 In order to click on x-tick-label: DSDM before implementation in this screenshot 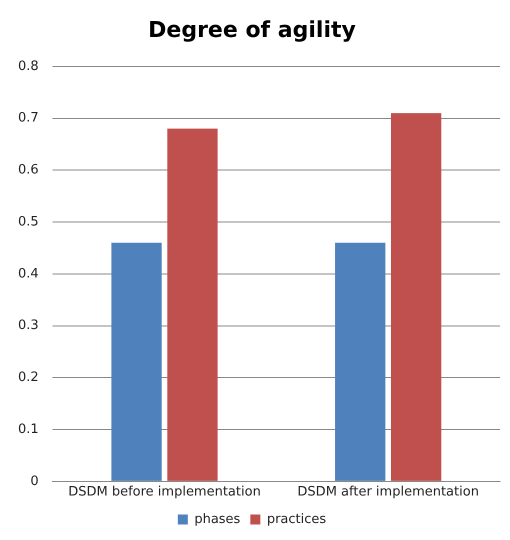, I will do `click(164, 492)`.